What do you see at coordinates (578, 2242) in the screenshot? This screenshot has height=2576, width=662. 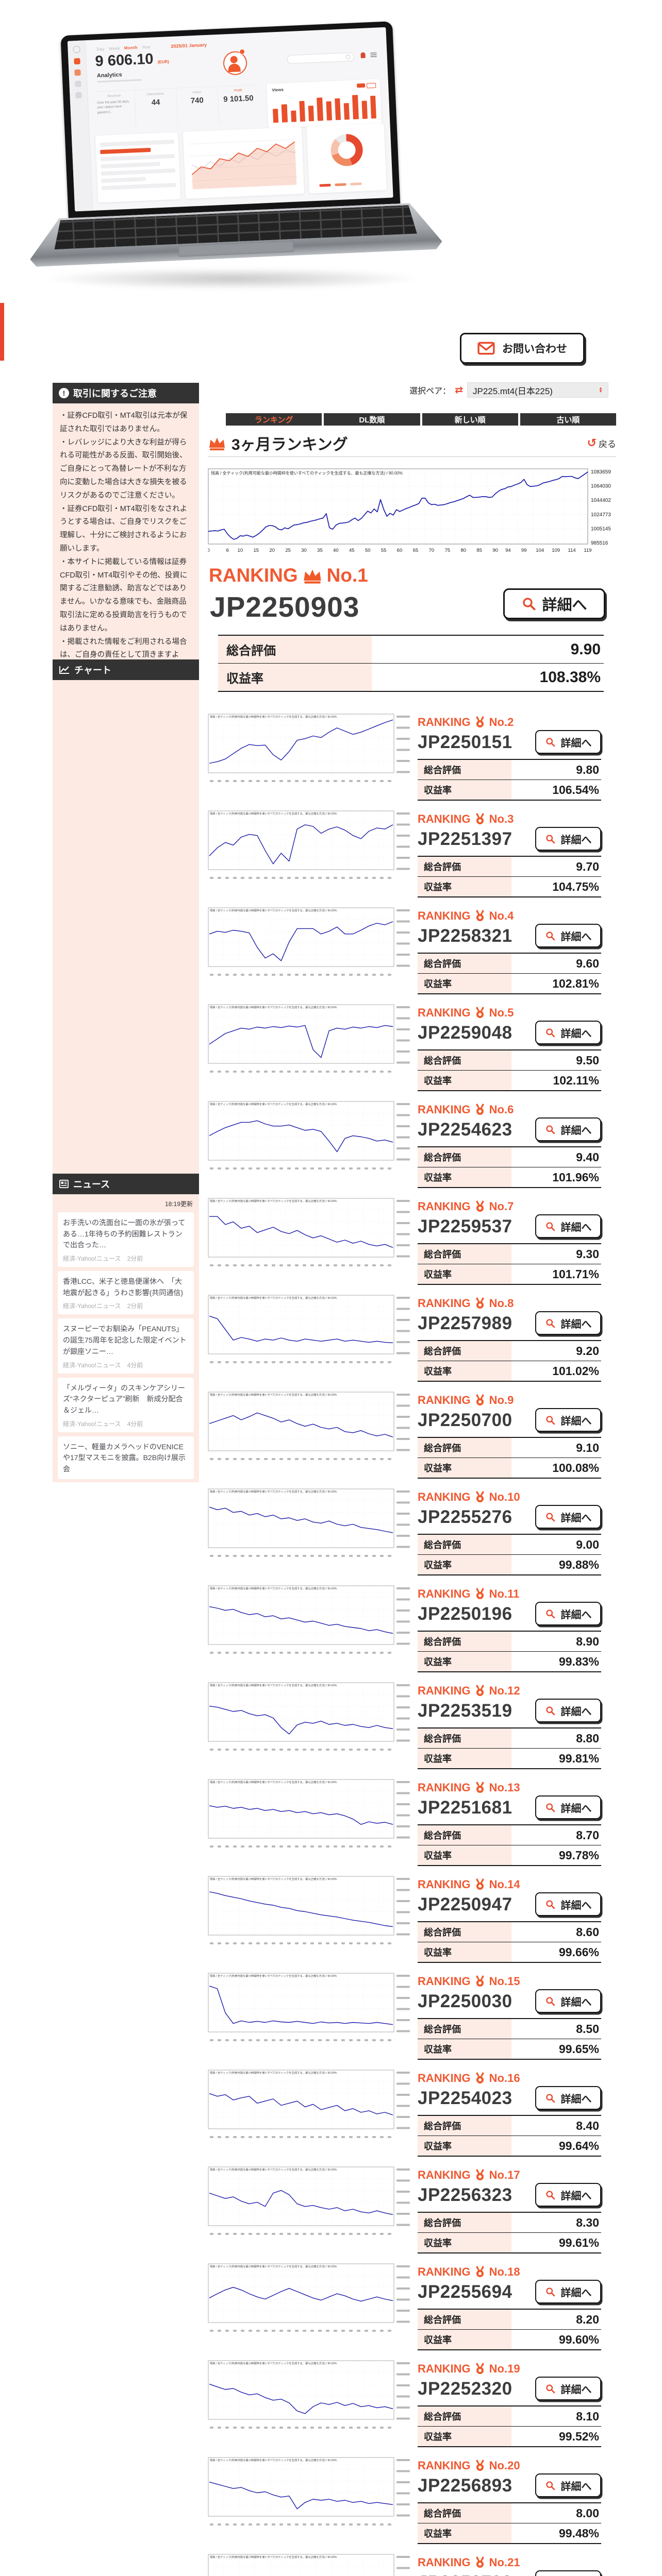 I see `rate-value: 99.61%` at bounding box center [578, 2242].